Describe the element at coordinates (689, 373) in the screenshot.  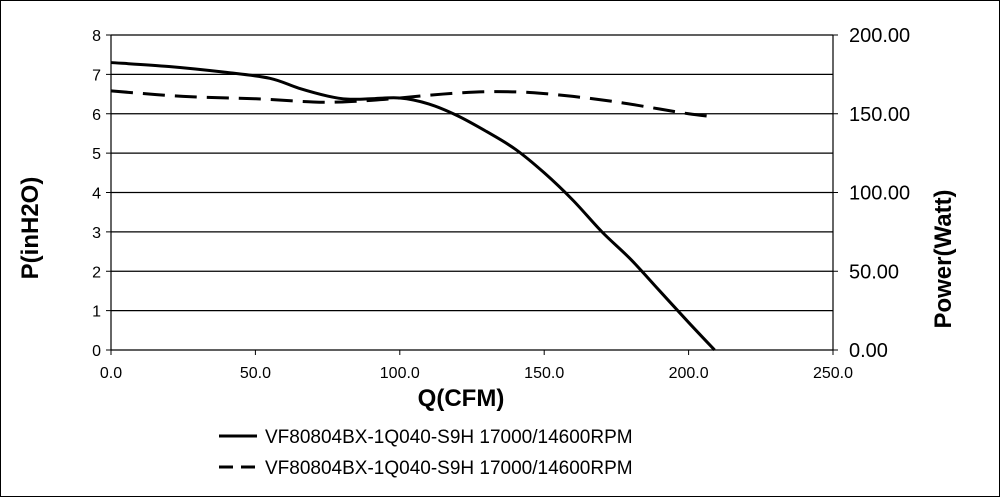
I see `x-tick-label: 200.0` at that location.